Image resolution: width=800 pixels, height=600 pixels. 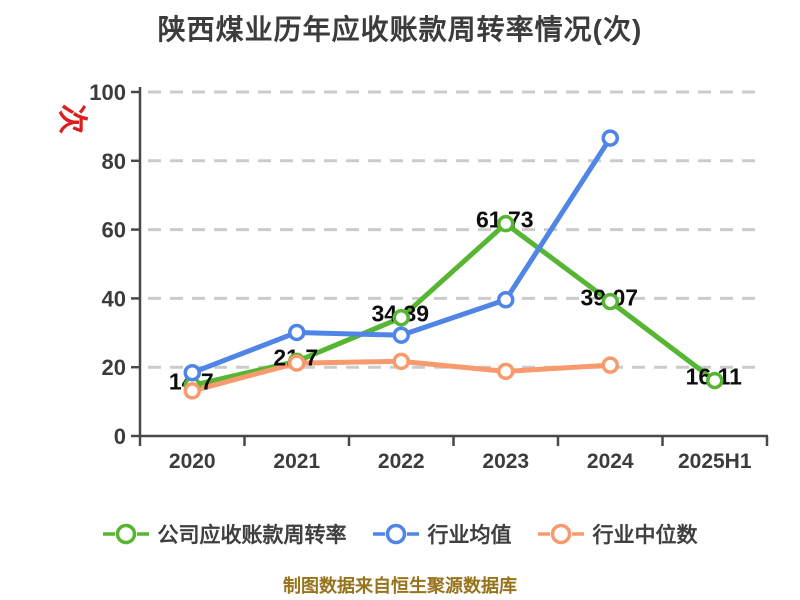 I want to click on legend-marker-orange-icon, so click(x=560, y=534).